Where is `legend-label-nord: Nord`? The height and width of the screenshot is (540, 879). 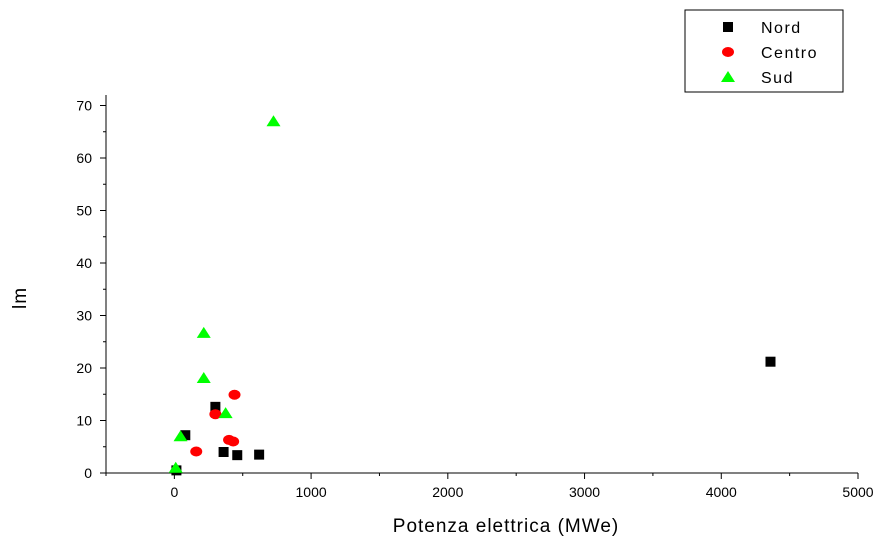 legend-label-nord: Nord is located at coordinates (781, 28).